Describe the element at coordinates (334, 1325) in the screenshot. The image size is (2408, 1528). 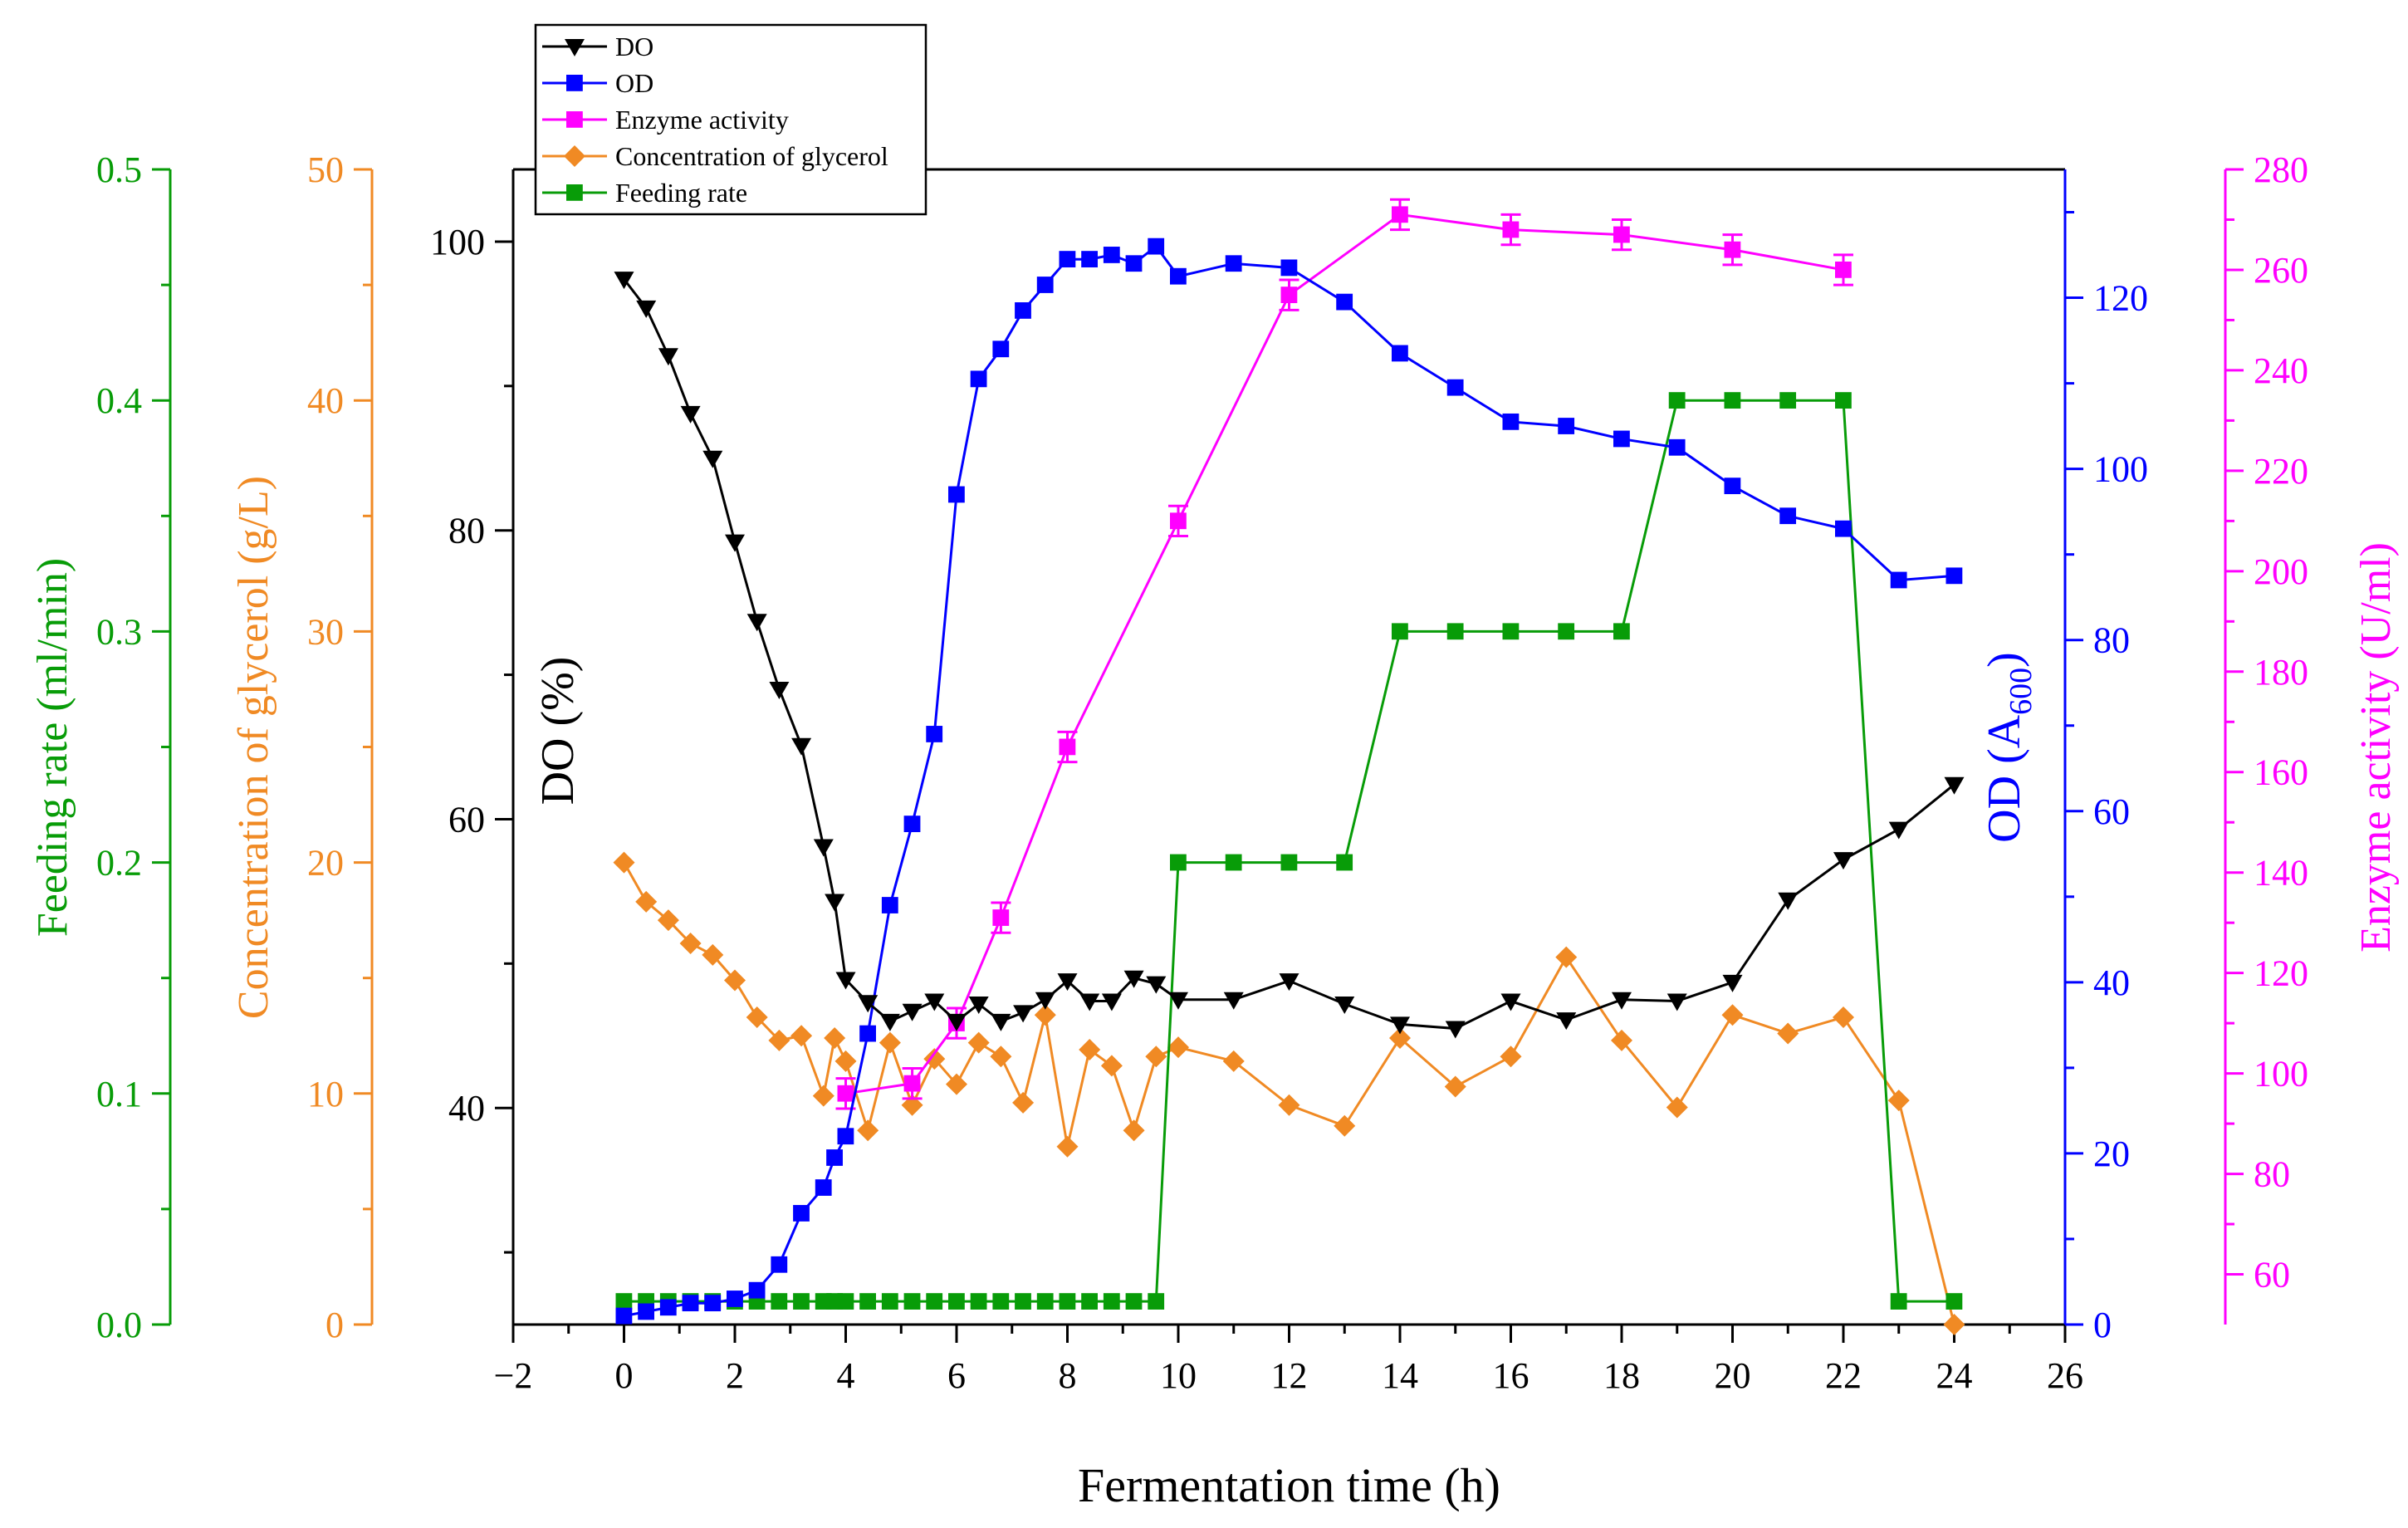
I see `glycerol-tick-label: 0` at that location.